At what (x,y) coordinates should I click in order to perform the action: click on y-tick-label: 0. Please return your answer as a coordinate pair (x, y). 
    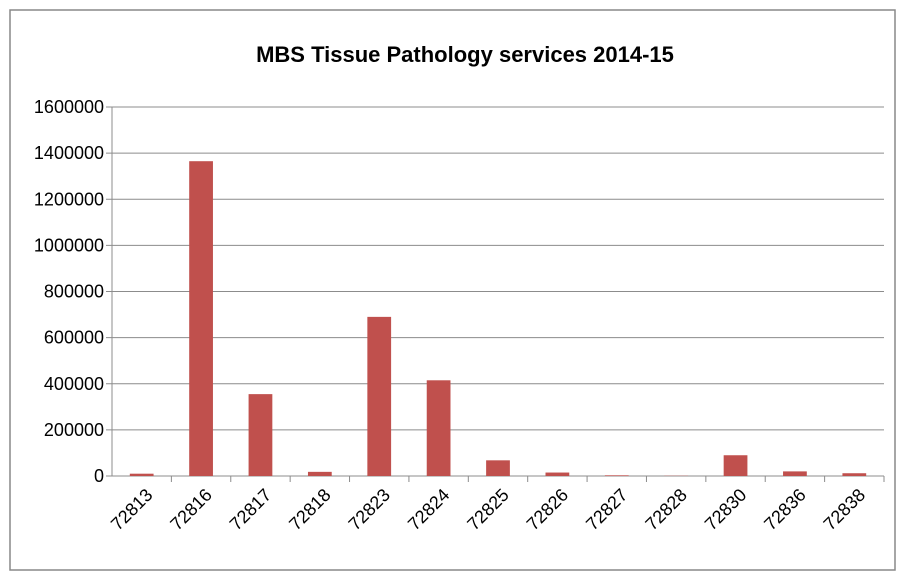
    Looking at the image, I should click on (99, 476).